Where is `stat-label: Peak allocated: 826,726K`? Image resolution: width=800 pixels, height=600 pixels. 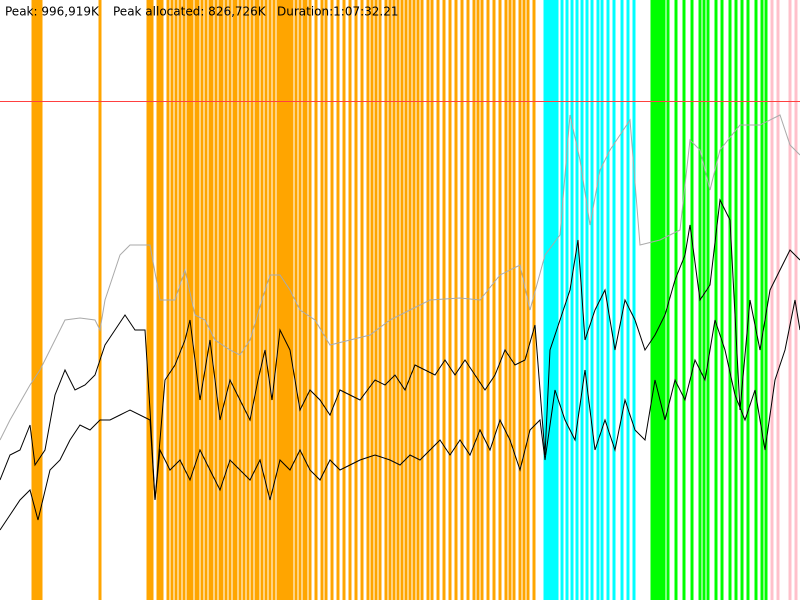
stat-label: Peak allocated: 826,726K is located at coordinates (190, 12).